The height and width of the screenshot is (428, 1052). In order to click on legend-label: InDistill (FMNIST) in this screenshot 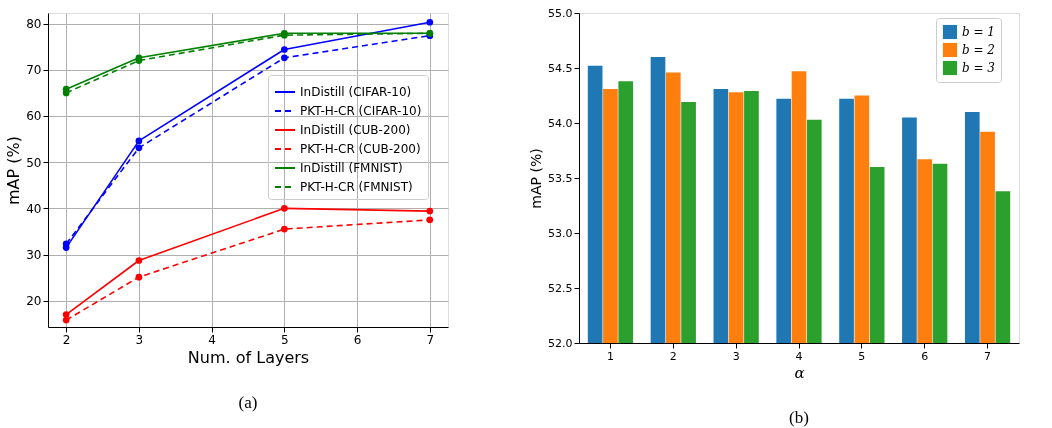, I will do `click(351, 168)`.